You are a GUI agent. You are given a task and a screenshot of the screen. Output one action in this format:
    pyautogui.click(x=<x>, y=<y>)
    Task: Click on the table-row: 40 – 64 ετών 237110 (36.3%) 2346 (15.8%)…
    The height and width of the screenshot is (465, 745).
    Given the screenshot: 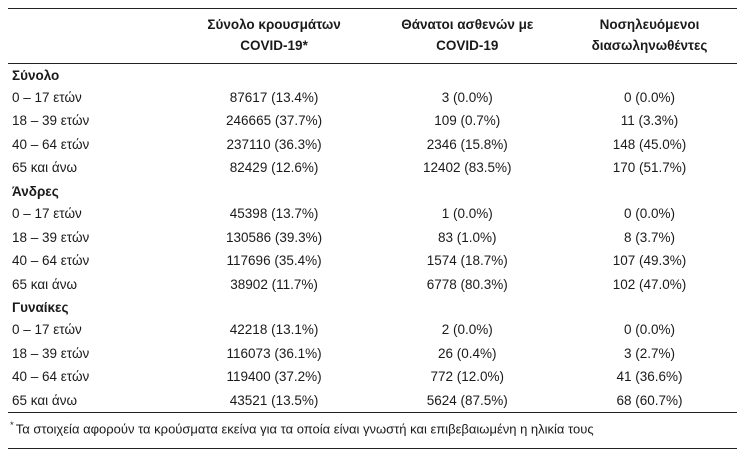 What is the action you would take?
    pyautogui.click(x=372, y=145)
    